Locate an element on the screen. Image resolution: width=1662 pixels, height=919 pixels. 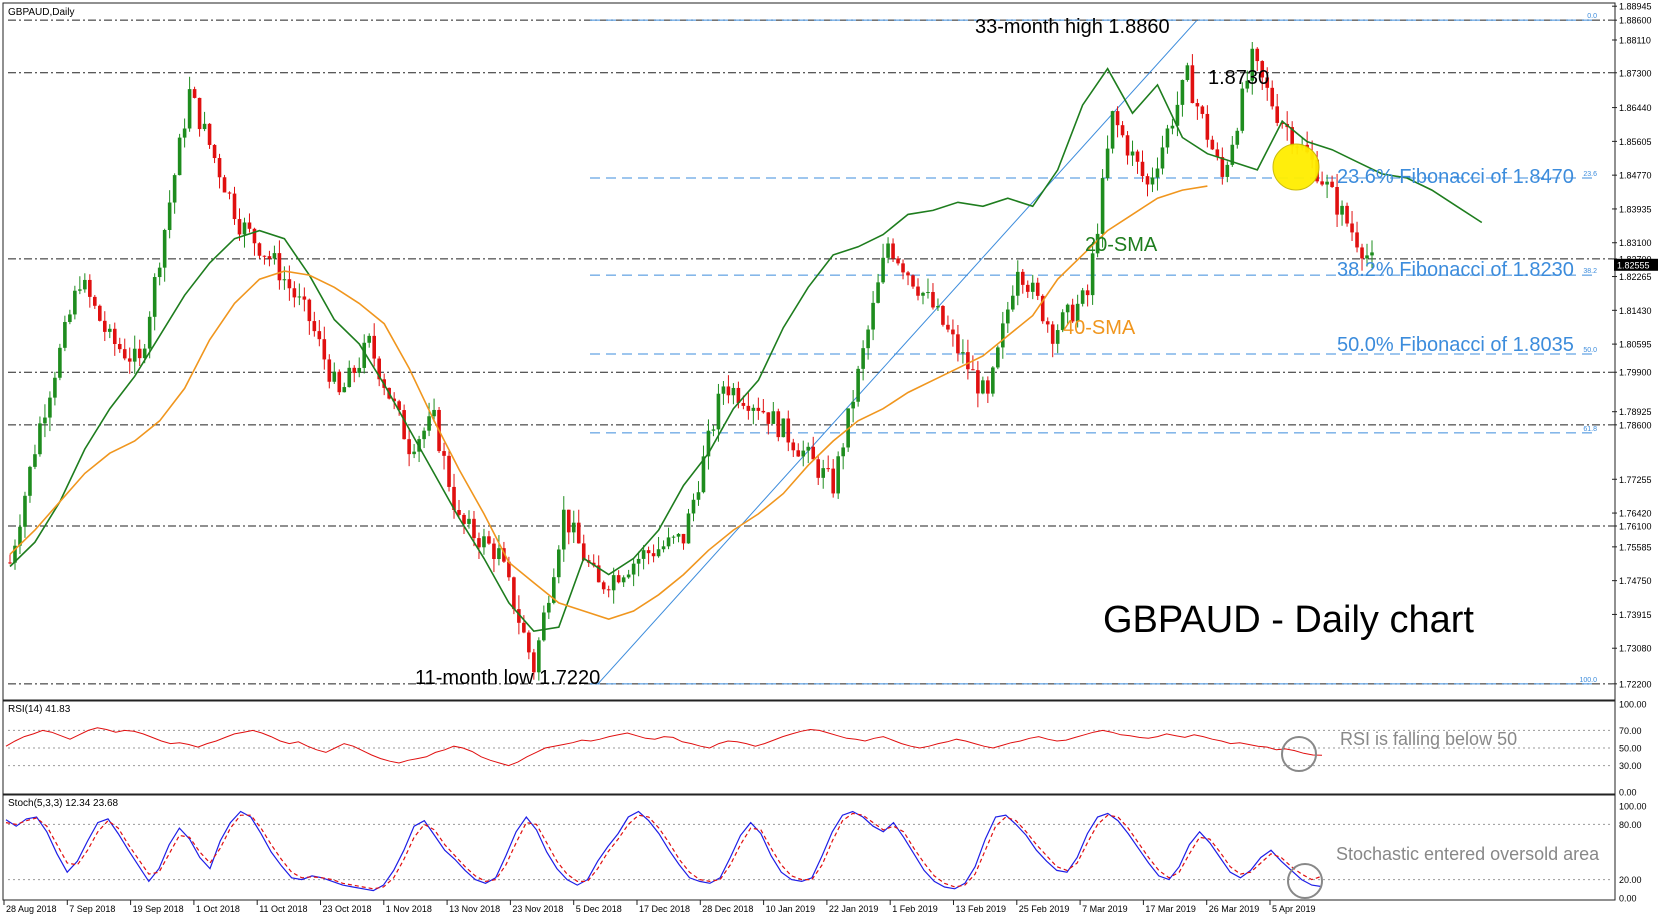
rsi-circle is located at coordinates (1299, 754).